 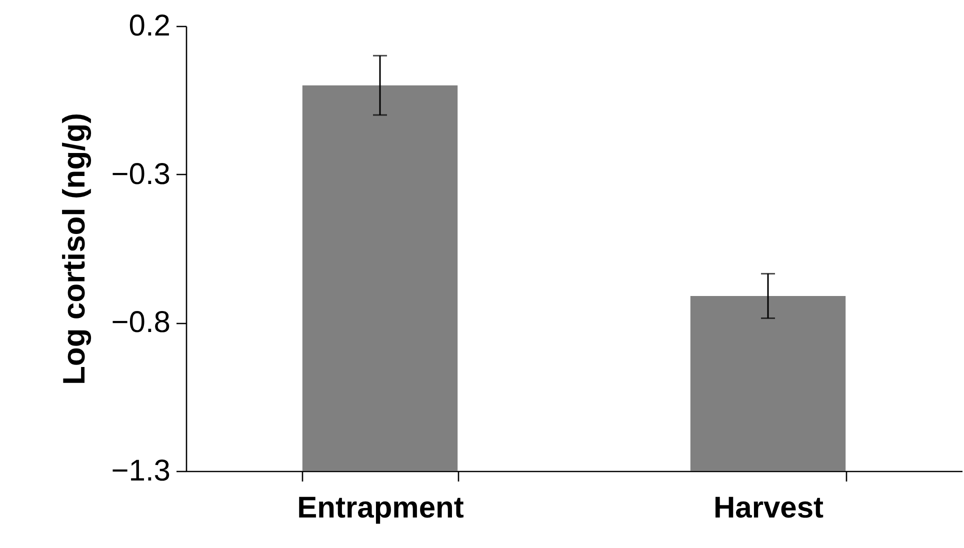 I want to click on y-tick-label: −1.3, so click(x=140, y=471).